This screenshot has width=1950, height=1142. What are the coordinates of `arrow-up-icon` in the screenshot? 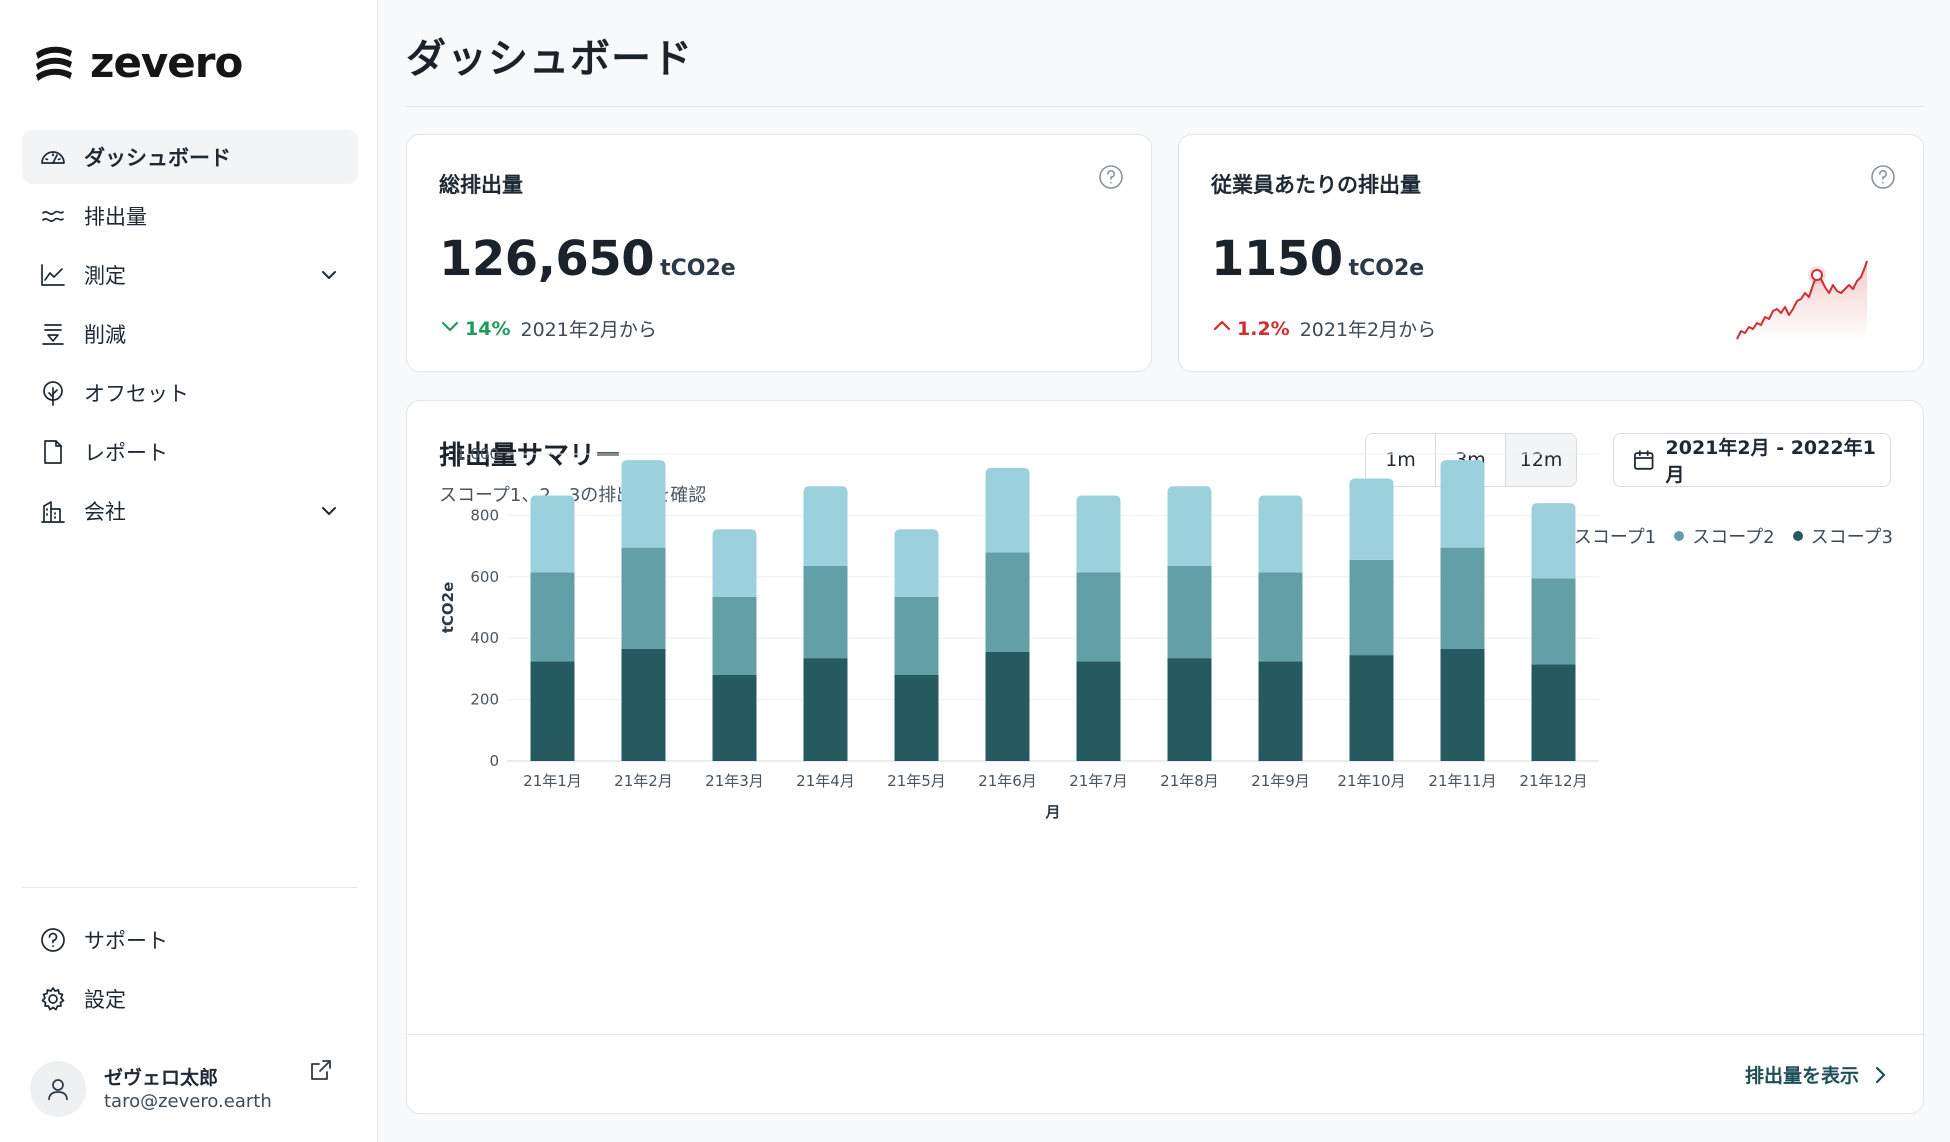 It's located at (1222, 328).